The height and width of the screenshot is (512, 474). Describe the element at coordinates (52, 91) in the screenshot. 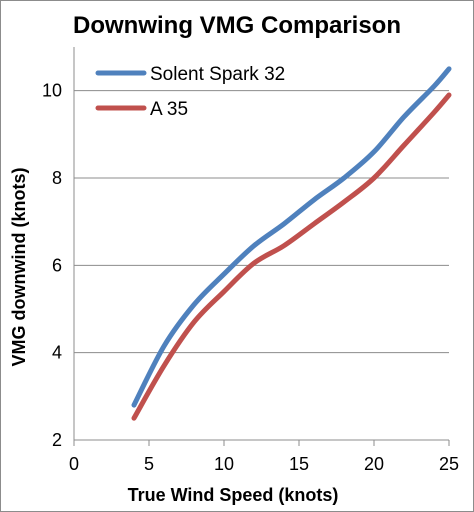

I see `y-tick-label: 10` at that location.